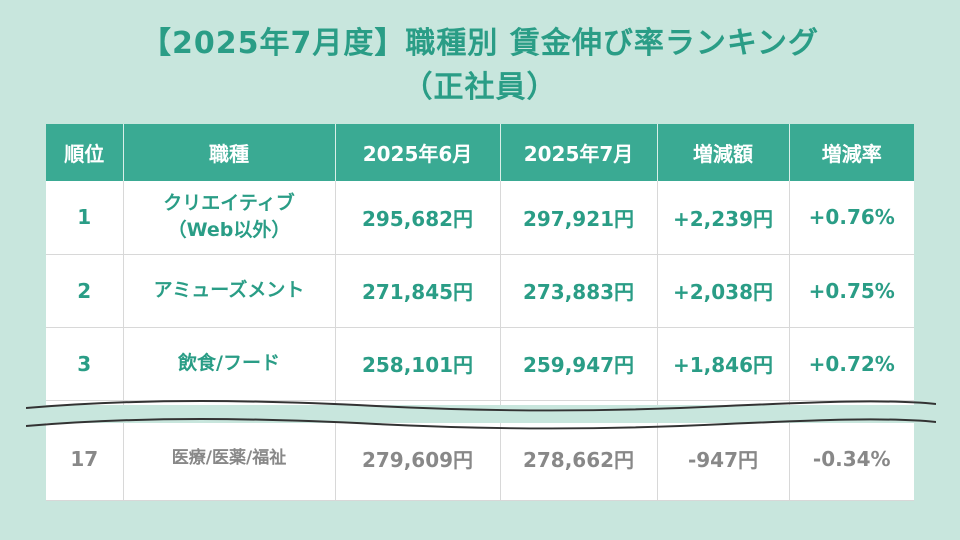 The image size is (960, 540). I want to click on title-line-1: 【2025年7月度】職種別 賃金伸び率ランキング, so click(480, 43).